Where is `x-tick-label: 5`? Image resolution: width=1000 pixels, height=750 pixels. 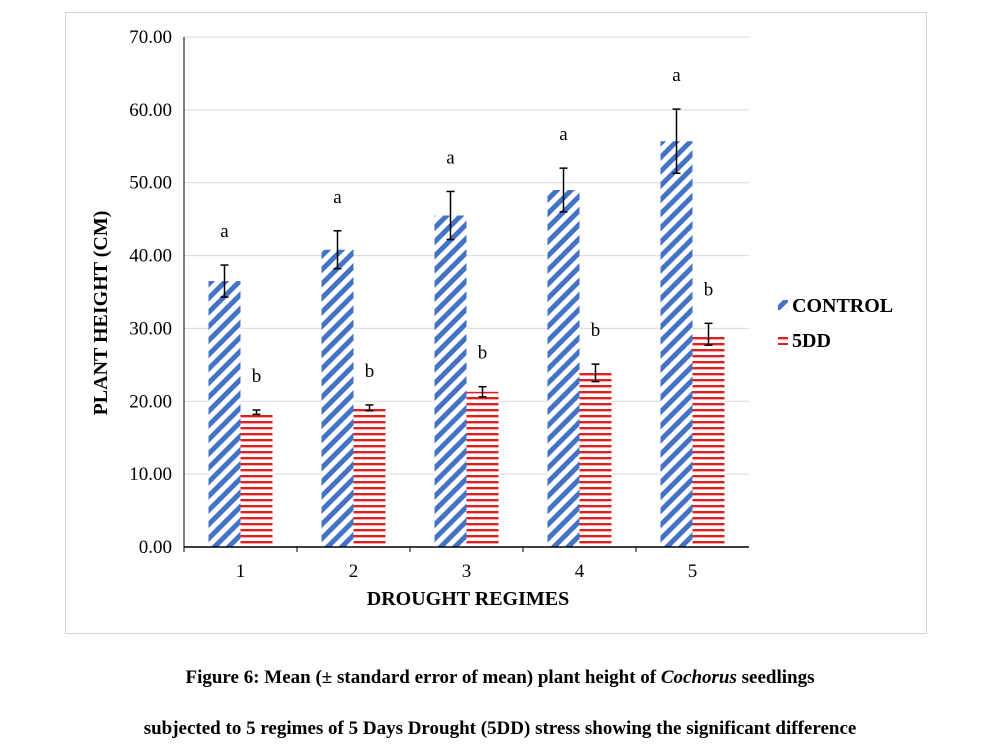
x-tick-label: 5 is located at coordinates (693, 571).